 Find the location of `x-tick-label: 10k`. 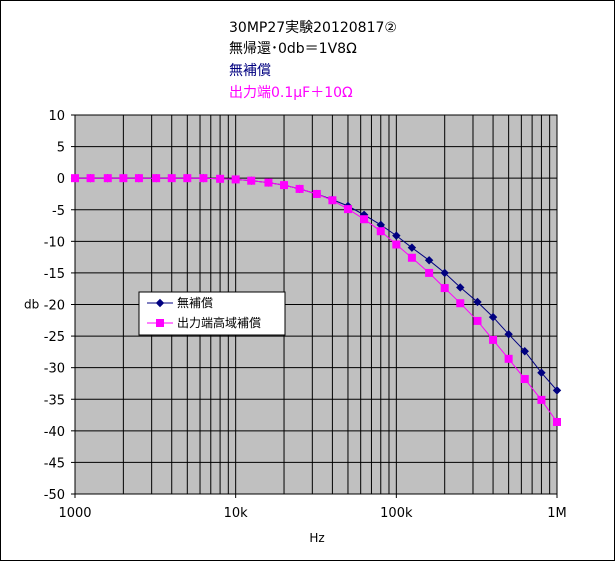

x-tick-label: 10k is located at coordinates (236, 513).